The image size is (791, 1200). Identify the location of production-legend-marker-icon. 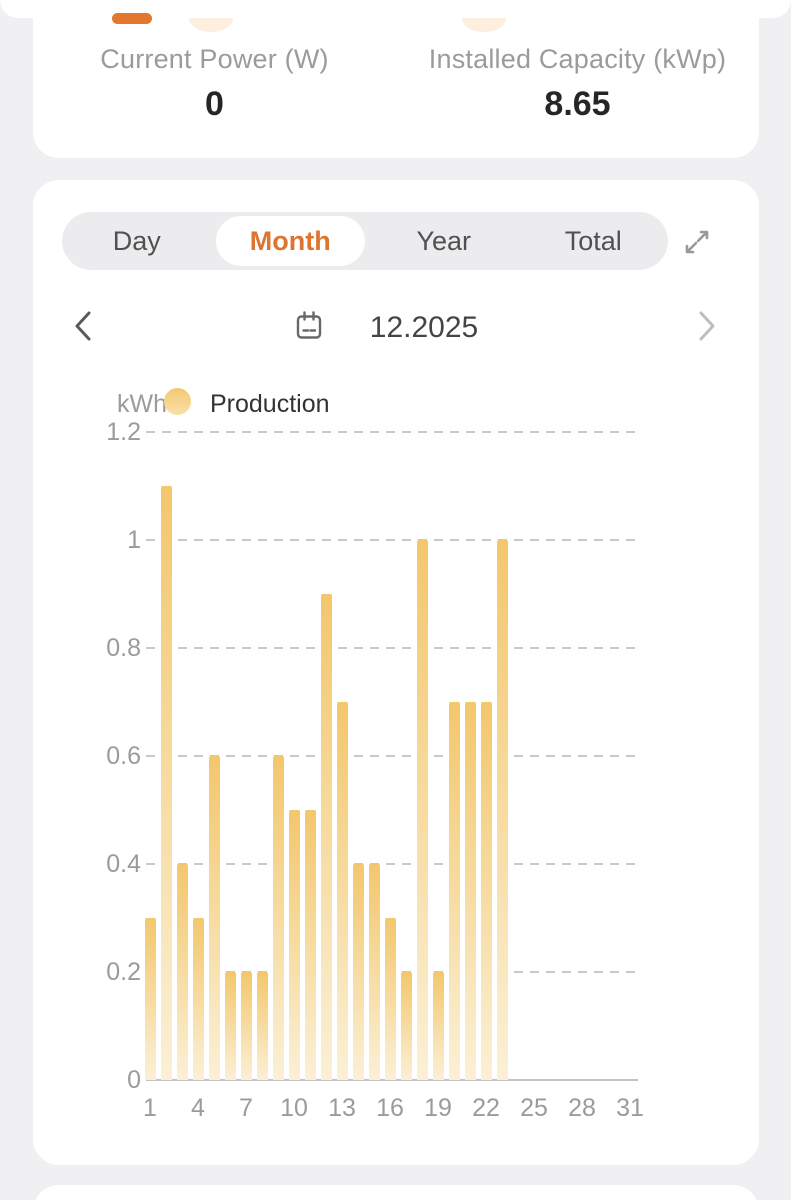
(177, 401).